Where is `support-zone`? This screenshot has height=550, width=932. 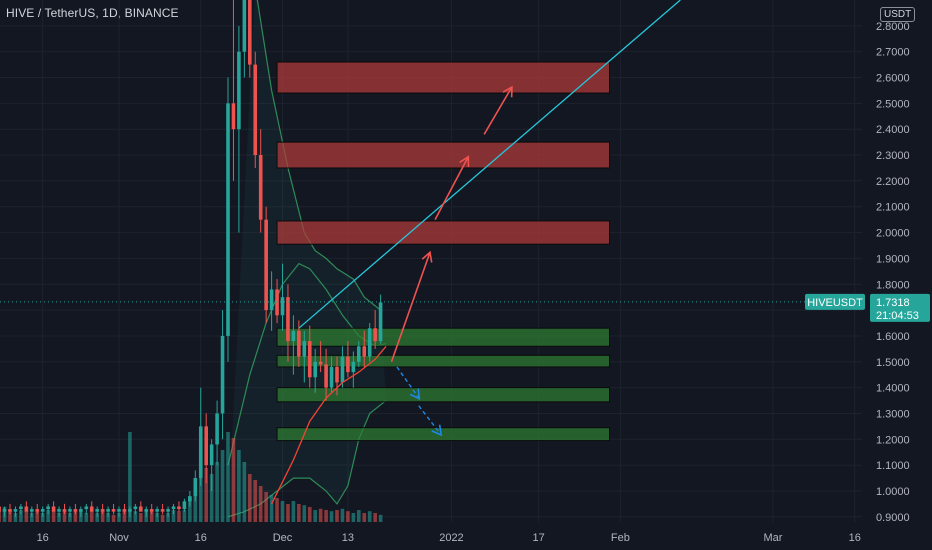
support-zone is located at coordinates (443, 434).